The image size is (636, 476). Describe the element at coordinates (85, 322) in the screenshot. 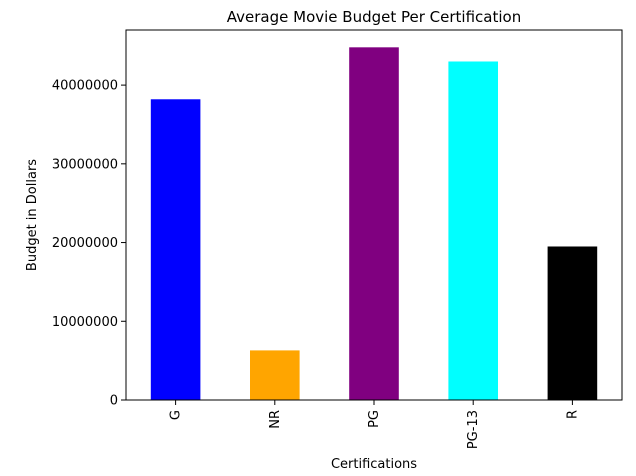

I see `y-tick-label: 10000000` at that location.